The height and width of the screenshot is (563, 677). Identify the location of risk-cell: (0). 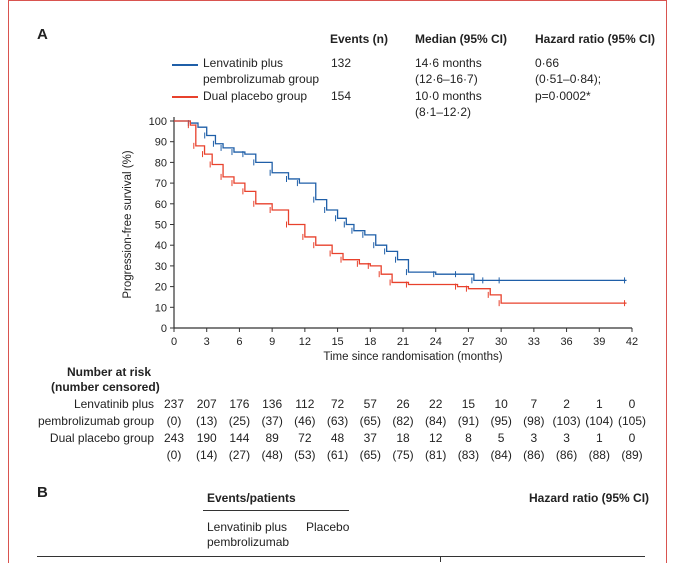
(174, 421).